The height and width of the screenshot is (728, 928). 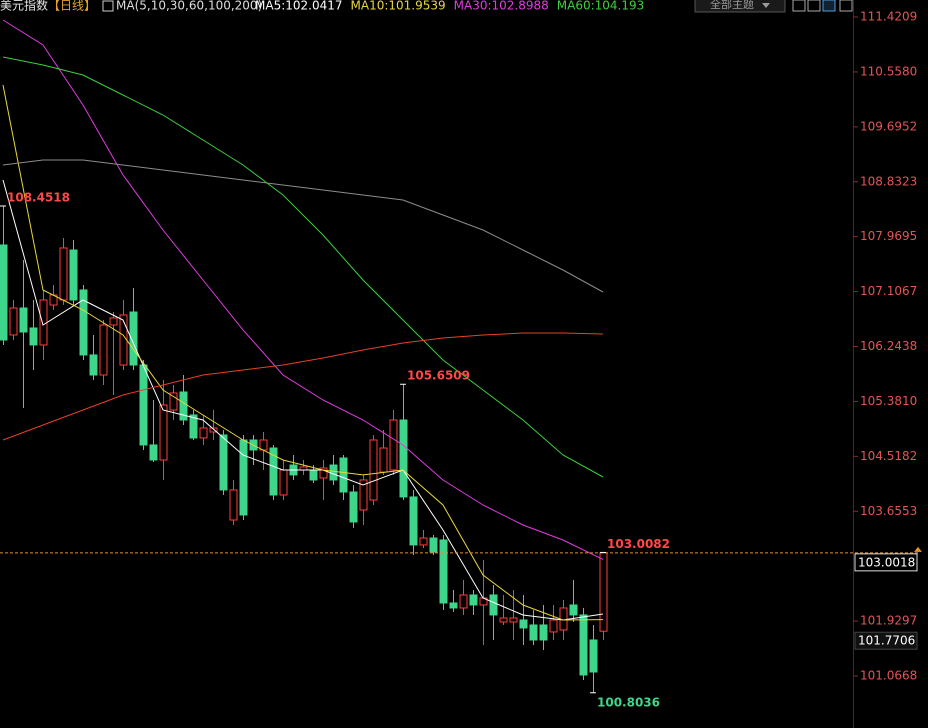 I want to click on legend-entry: MA60:104.193, so click(x=601, y=6).